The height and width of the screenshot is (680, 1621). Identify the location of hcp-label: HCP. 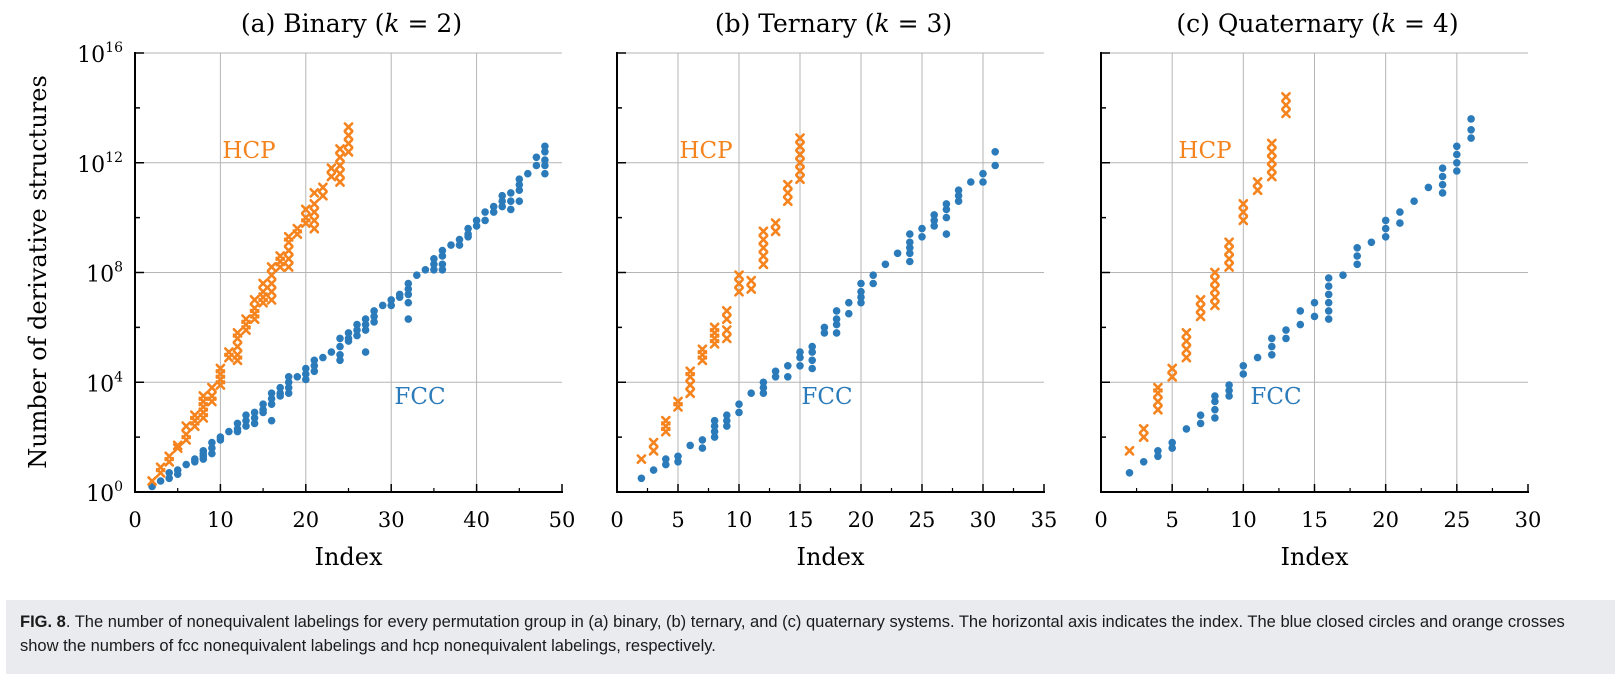
(705, 151).